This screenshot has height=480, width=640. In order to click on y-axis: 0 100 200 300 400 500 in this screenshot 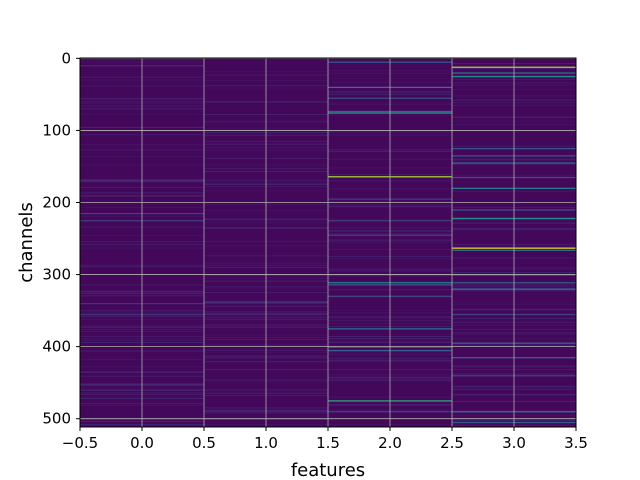, I will do `click(61, 238)`.